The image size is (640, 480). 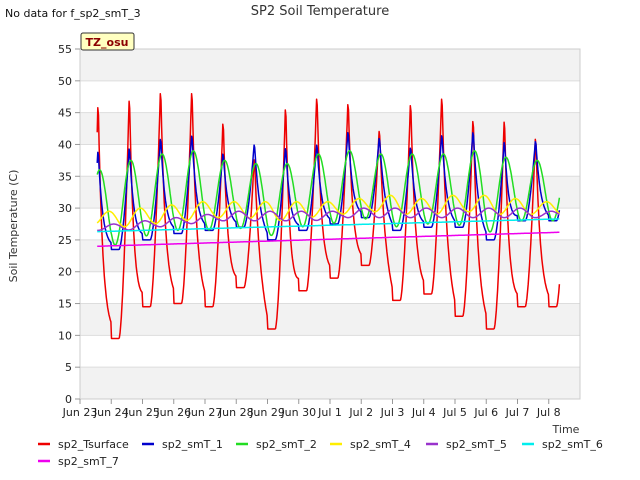 I want to click on tz-badge: TZ_osu, so click(x=107, y=41).